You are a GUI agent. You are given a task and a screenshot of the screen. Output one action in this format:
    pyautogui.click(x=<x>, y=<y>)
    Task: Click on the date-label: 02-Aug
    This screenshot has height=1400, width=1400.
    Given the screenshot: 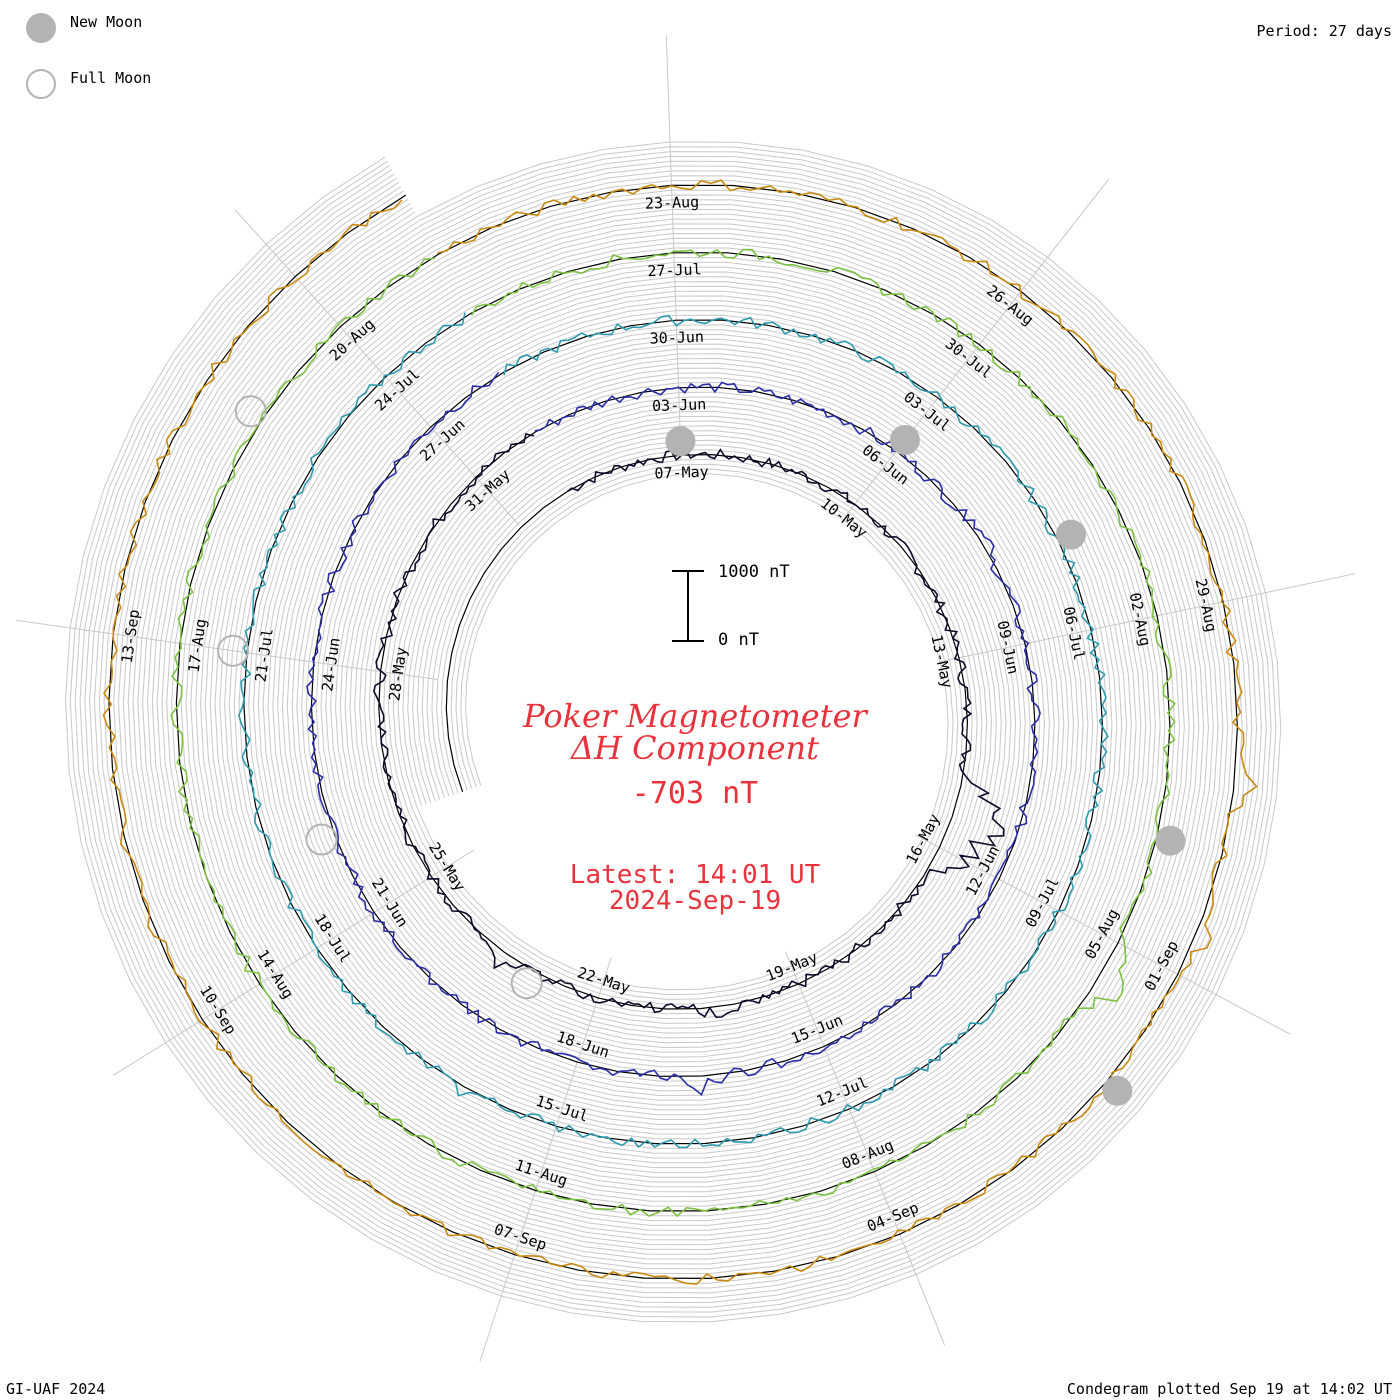 What is the action you would take?
    pyautogui.click(x=1140, y=619)
    